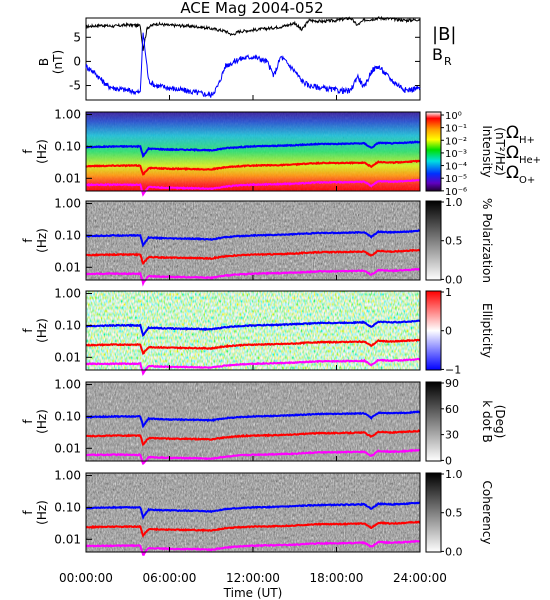  I want to click on xtick-label-2: 12:00:00, so click(253, 578).